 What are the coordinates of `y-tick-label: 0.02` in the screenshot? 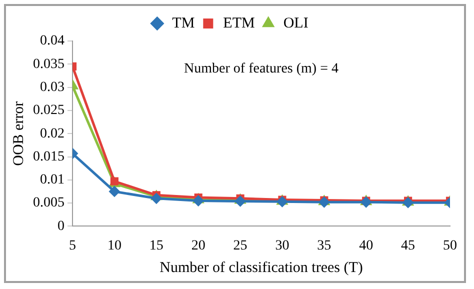 It's located at (52, 134).